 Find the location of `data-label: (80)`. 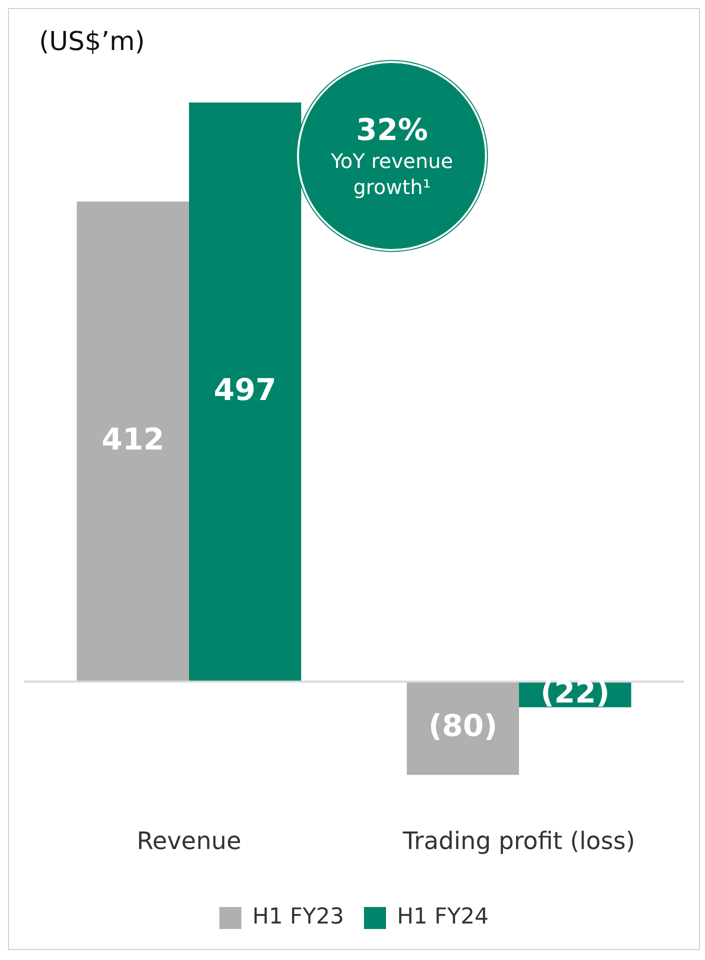

data-label: (80) is located at coordinates (463, 726).